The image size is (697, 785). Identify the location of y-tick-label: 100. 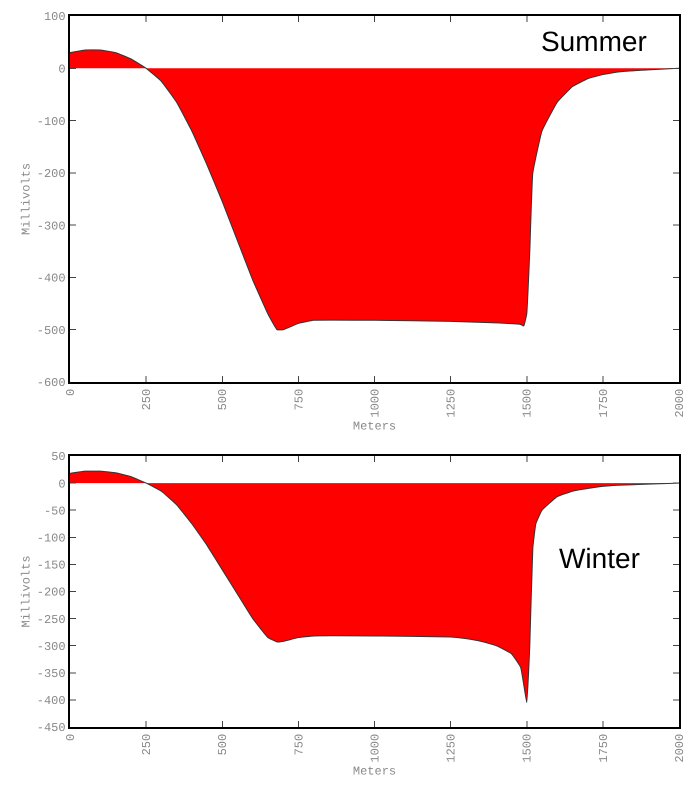
(55, 17).